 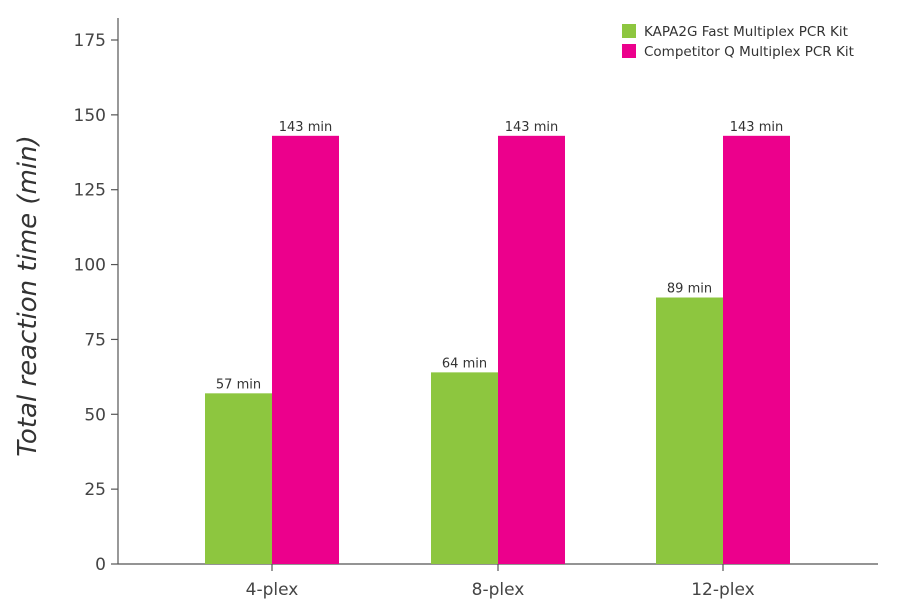 What do you see at coordinates (90, 191) in the screenshot?
I see `y-tick-label: 125` at bounding box center [90, 191].